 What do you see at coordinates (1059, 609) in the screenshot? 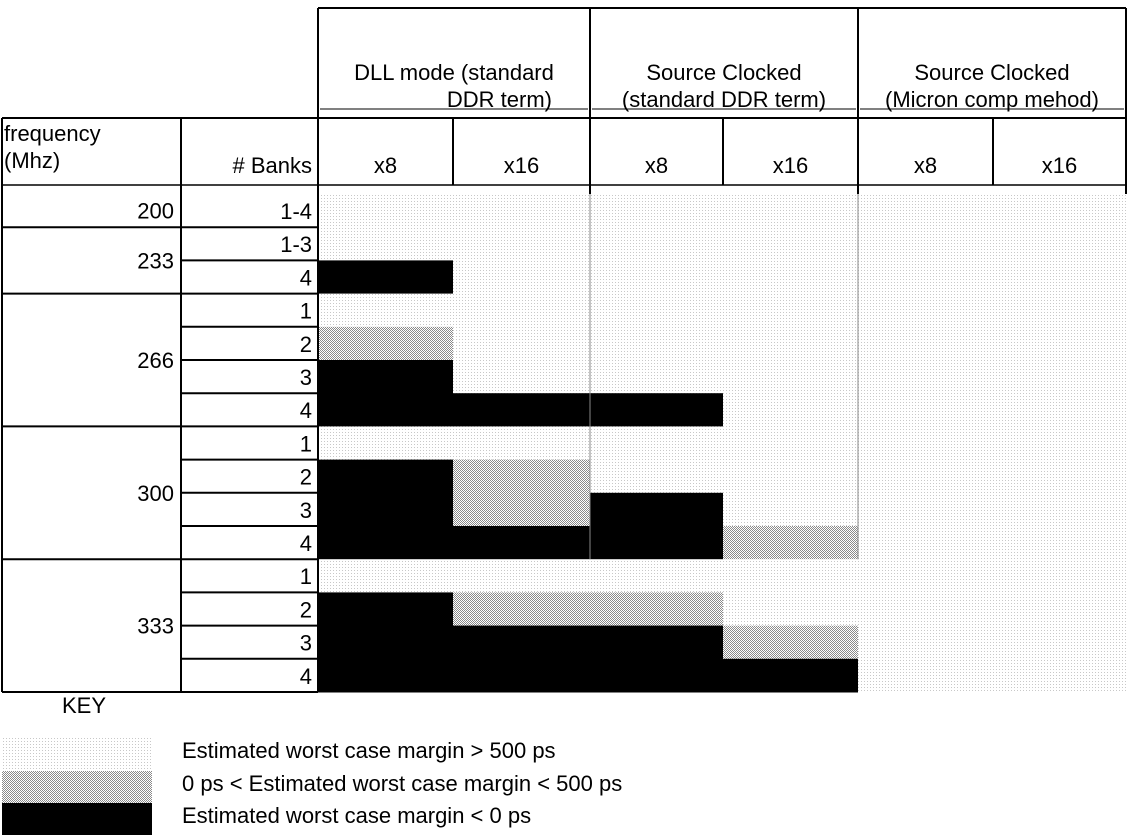
I see `cell-r12-c5` at bounding box center [1059, 609].